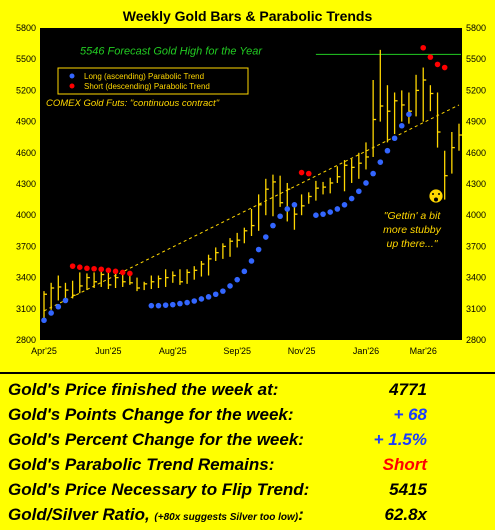  Describe the element at coordinates (26, 184) in the screenshot. I see `y-tick-label-left: 4300` at that location.